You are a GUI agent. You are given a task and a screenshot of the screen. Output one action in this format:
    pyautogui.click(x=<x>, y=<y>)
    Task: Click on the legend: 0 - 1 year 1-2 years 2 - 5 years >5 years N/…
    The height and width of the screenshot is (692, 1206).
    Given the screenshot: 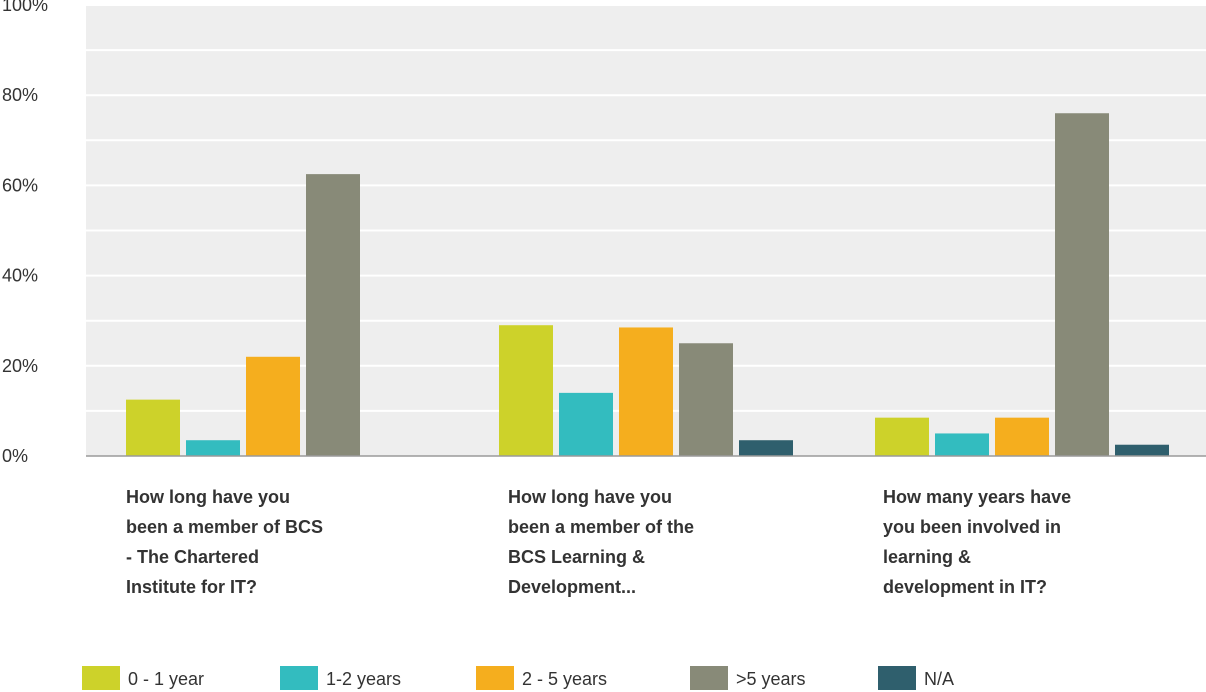 What is the action you would take?
    pyautogui.click(x=518, y=678)
    